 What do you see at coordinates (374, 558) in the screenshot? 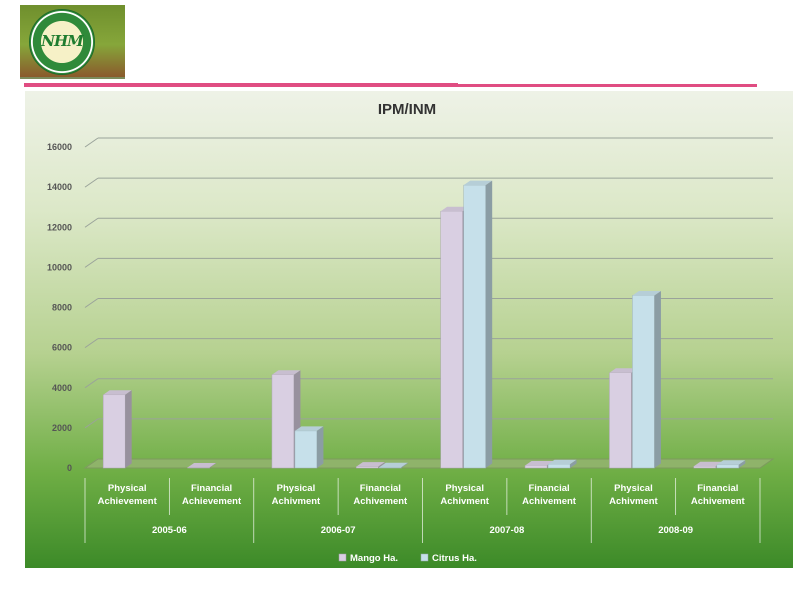
I see `legend-label: Mango Ha.` at bounding box center [374, 558].